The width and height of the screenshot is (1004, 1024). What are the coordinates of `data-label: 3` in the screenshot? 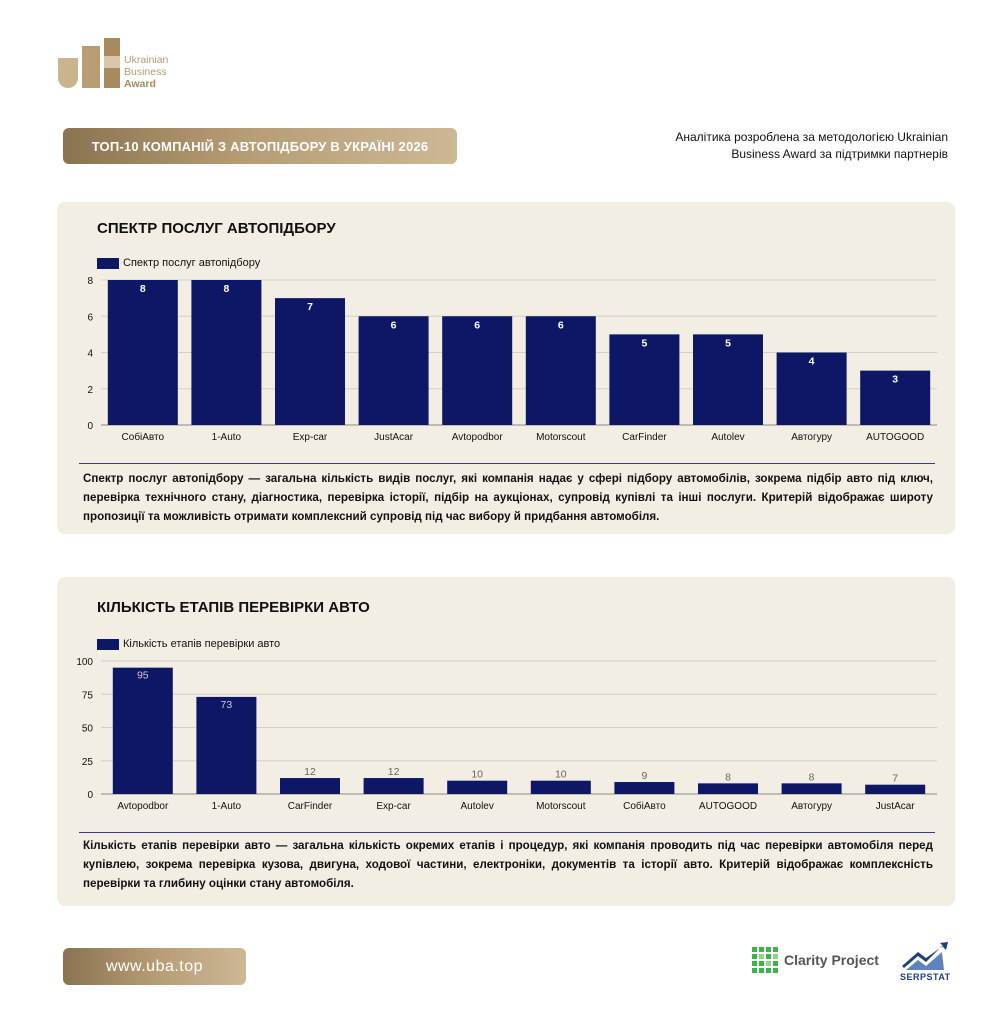 It's located at (895, 380).